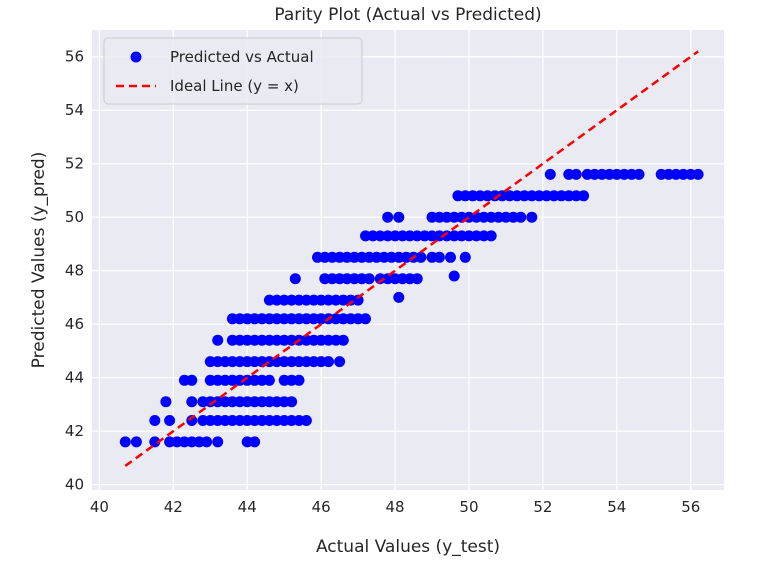 The width and height of the screenshot is (772, 562). Describe the element at coordinates (173, 507) in the screenshot. I see `x-tick-label: 42` at that location.